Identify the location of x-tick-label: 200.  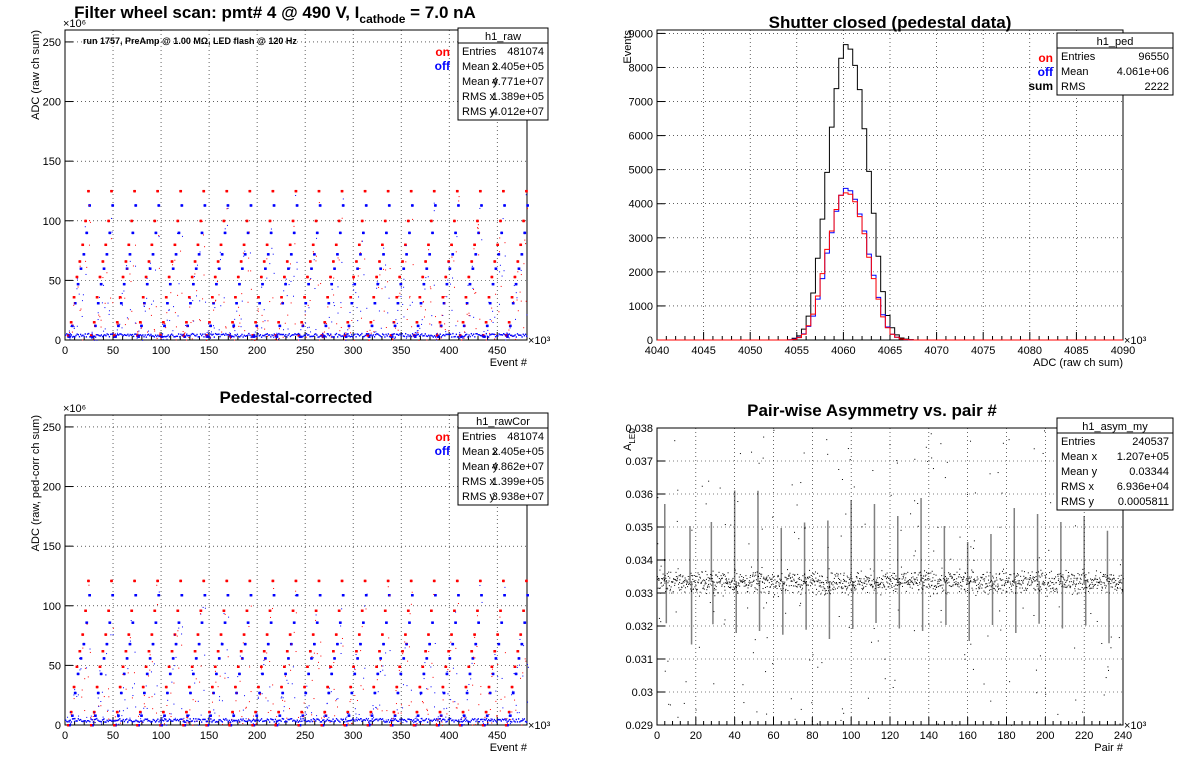
(257, 736).